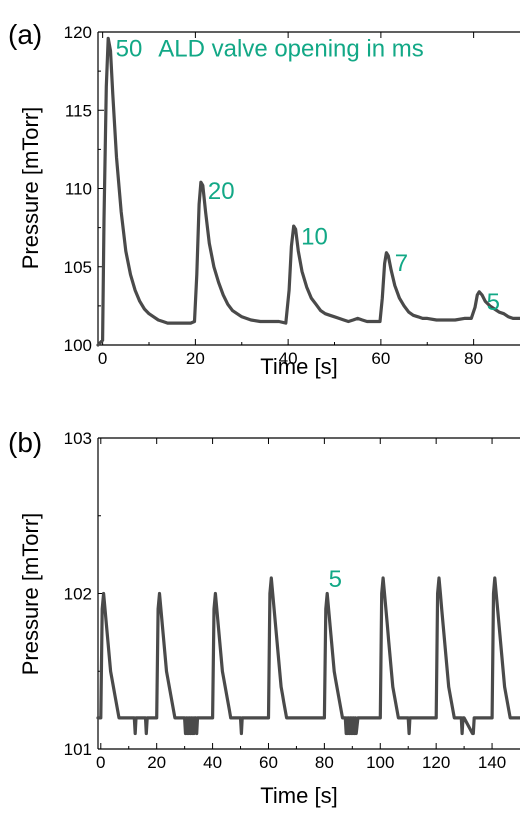  What do you see at coordinates (129, 49) in the screenshot?
I see `panel-a-annotation: 50` at bounding box center [129, 49].